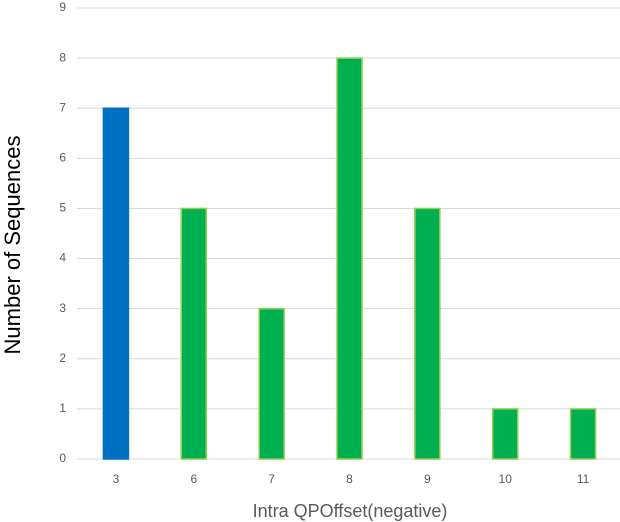  I want to click on x-tick-label: 3, so click(116, 479).